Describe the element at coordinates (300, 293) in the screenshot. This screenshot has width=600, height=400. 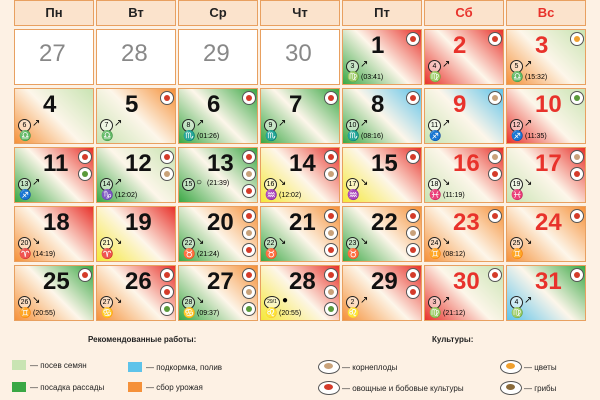
I see `day-cell: 28 29/1 ● ♌ (20:55)` at that location.